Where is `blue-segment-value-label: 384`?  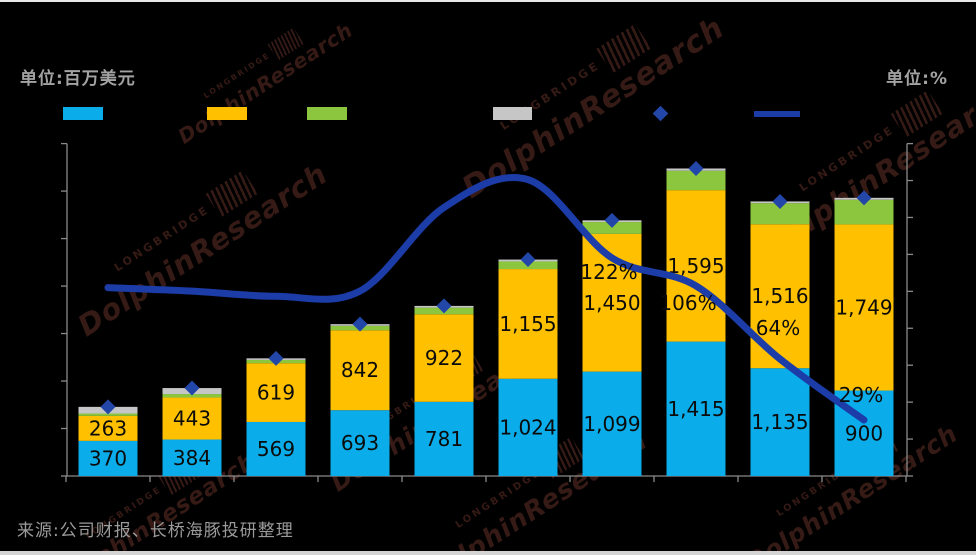
blue-segment-value-label: 384 is located at coordinates (192, 458).